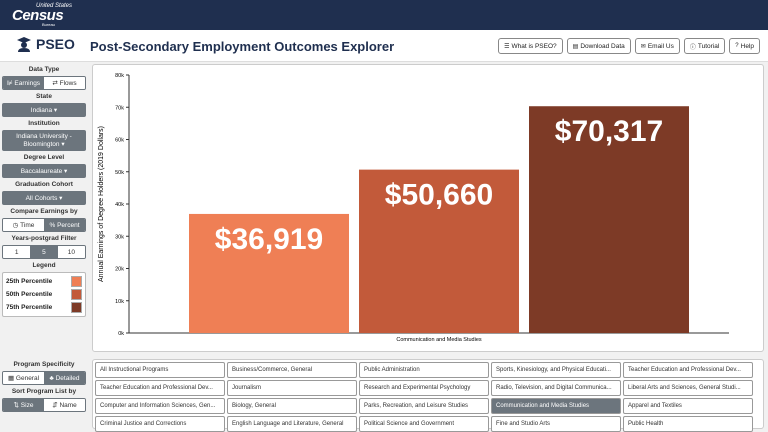 The height and width of the screenshot is (432, 768). I want to click on earnings-option: ⊯ Earnings, so click(23, 83).